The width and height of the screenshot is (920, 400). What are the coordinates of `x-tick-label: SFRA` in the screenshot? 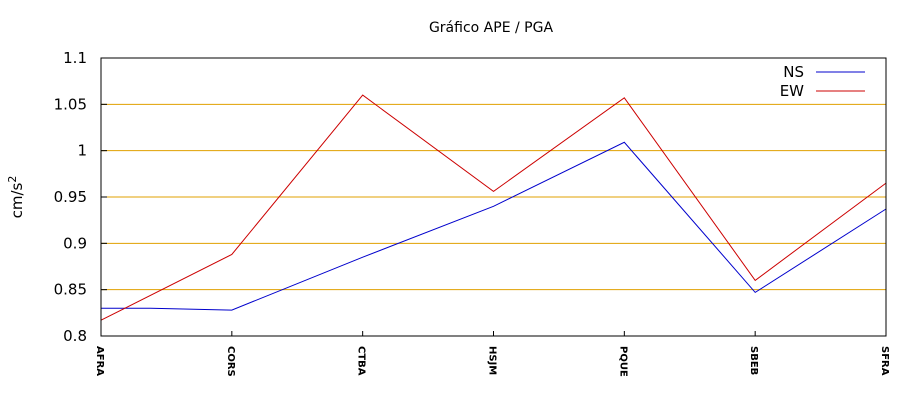 It's located at (884, 361).